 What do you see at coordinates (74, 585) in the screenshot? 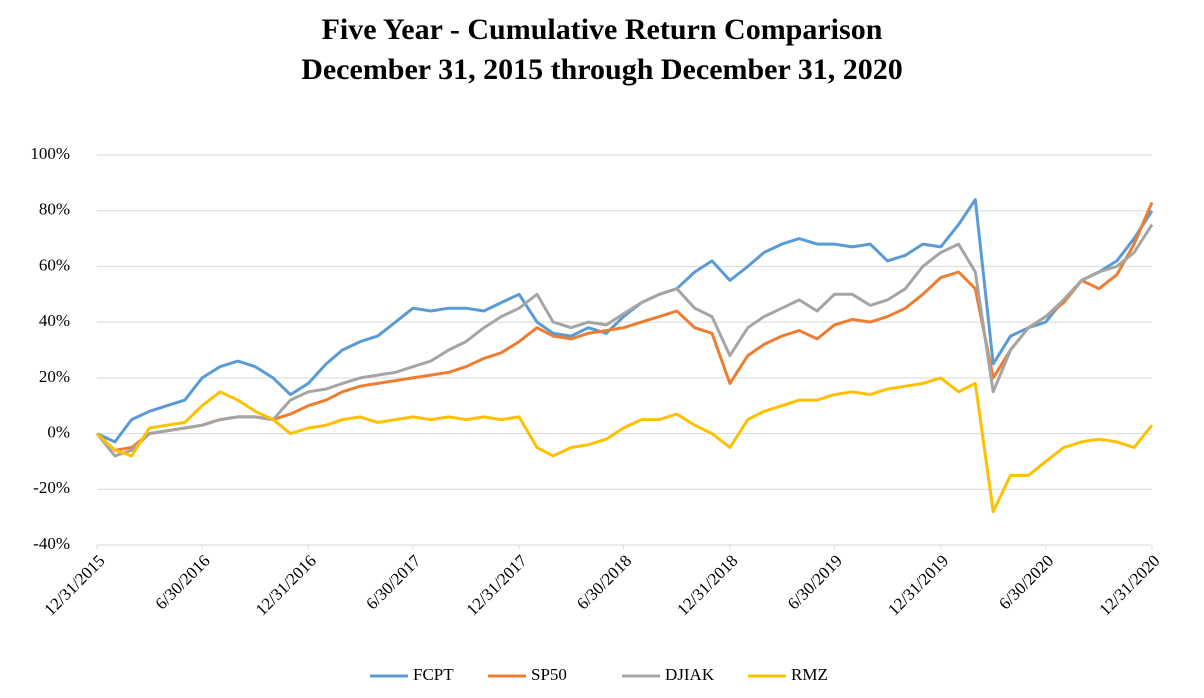
I see `x-tick-label: 12/31/2015` at bounding box center [74, 585].